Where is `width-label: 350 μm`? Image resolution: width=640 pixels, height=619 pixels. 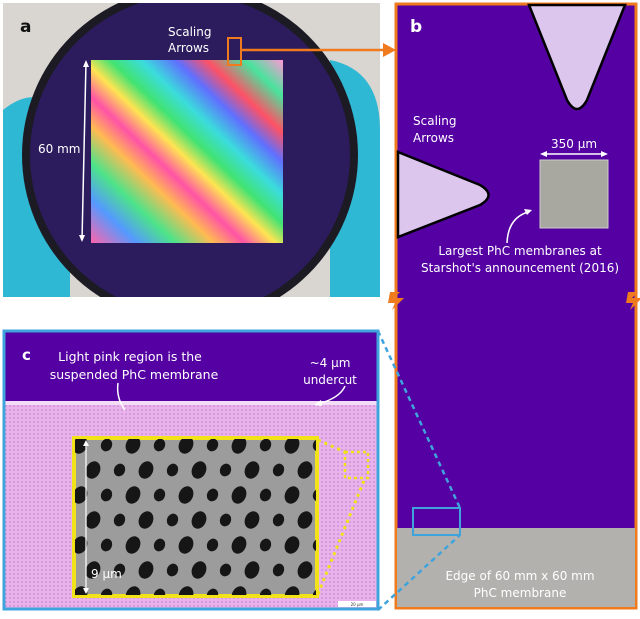
width-label: 350 μm is located at coordinates (574, 144).